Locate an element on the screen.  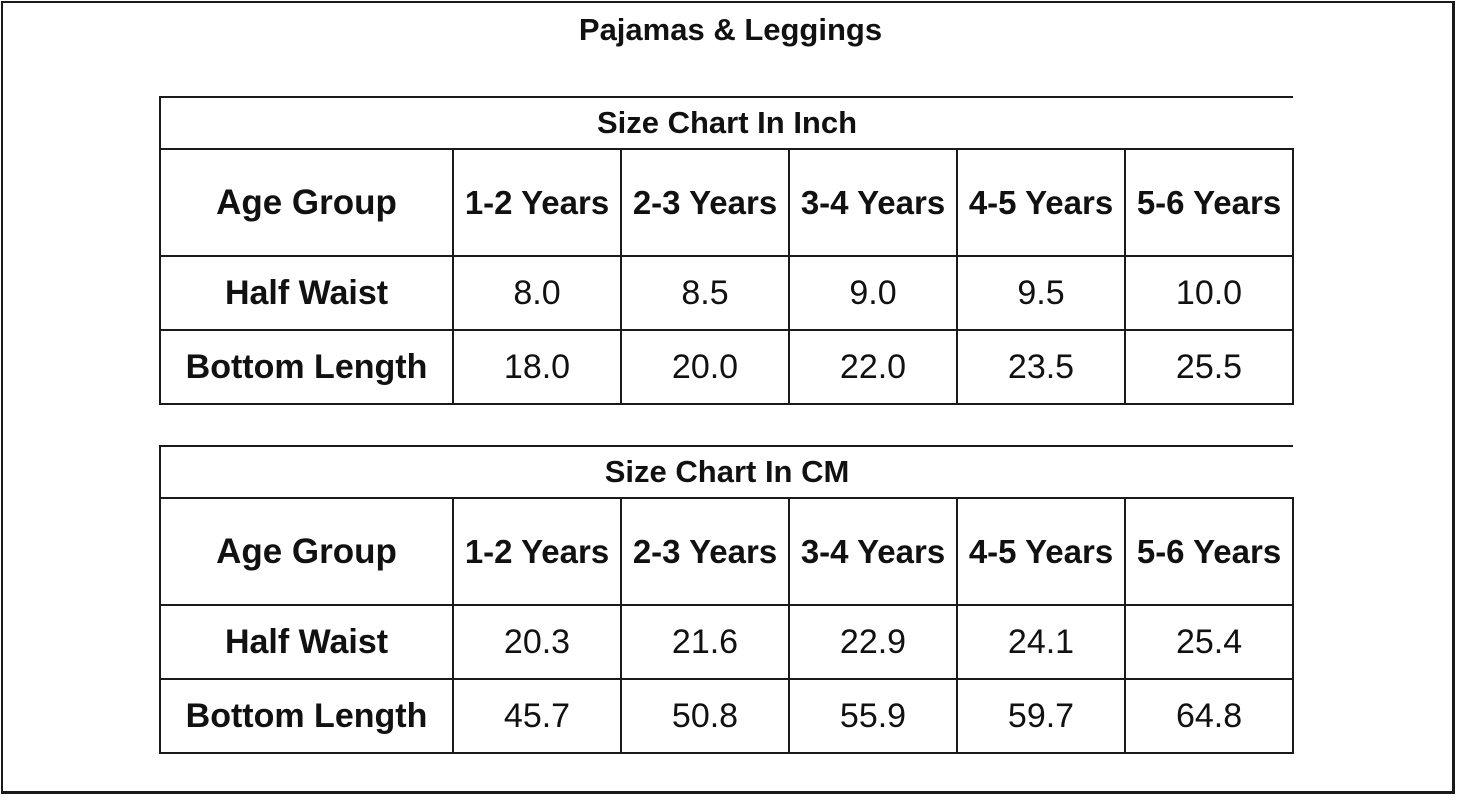
table-cell: 50.8 is located at coordinates (705, 716).